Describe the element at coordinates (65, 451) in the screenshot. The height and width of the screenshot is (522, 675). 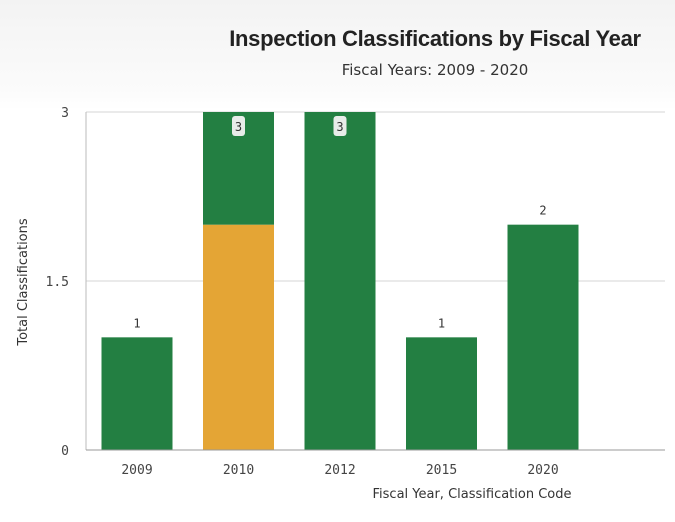
I see `y-tick-label: 0` at that location.